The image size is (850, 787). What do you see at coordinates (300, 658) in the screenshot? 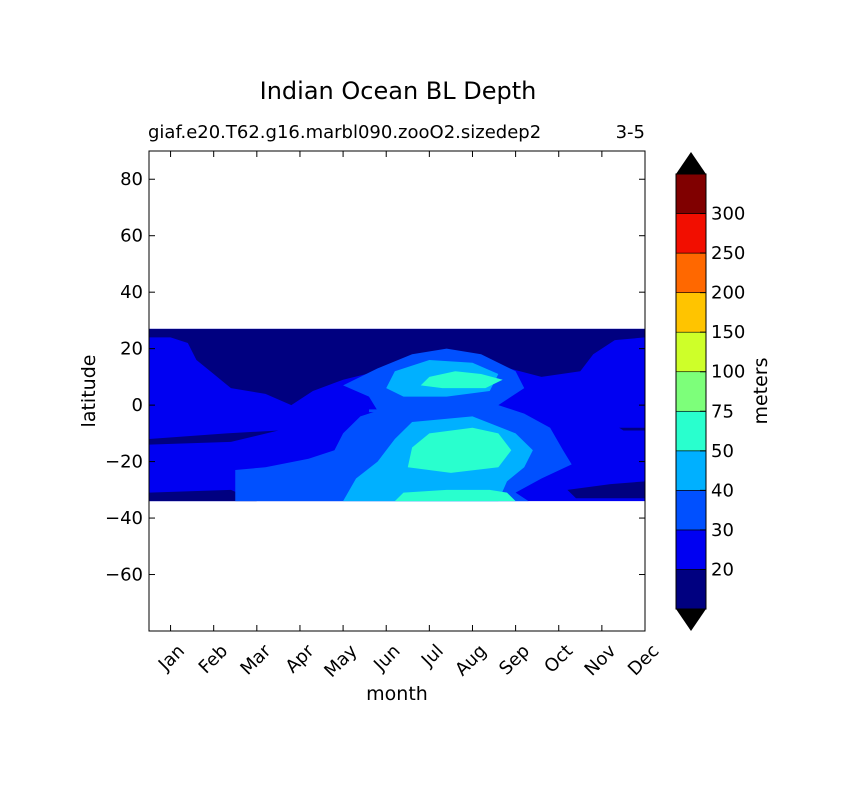
I see `x-tick-label: Apr` at bounding box center [300, 658].